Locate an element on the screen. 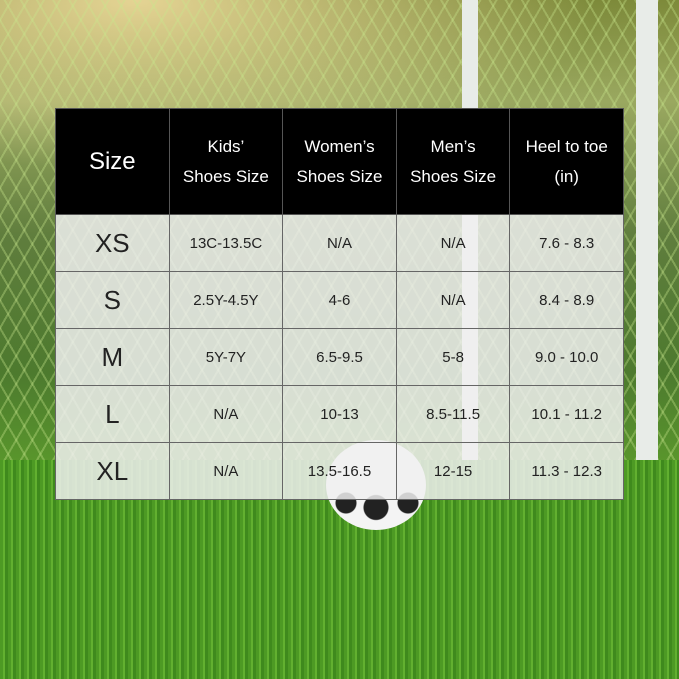  header-cell: Women’s Shoes Size is located at coordinates (339, 161).